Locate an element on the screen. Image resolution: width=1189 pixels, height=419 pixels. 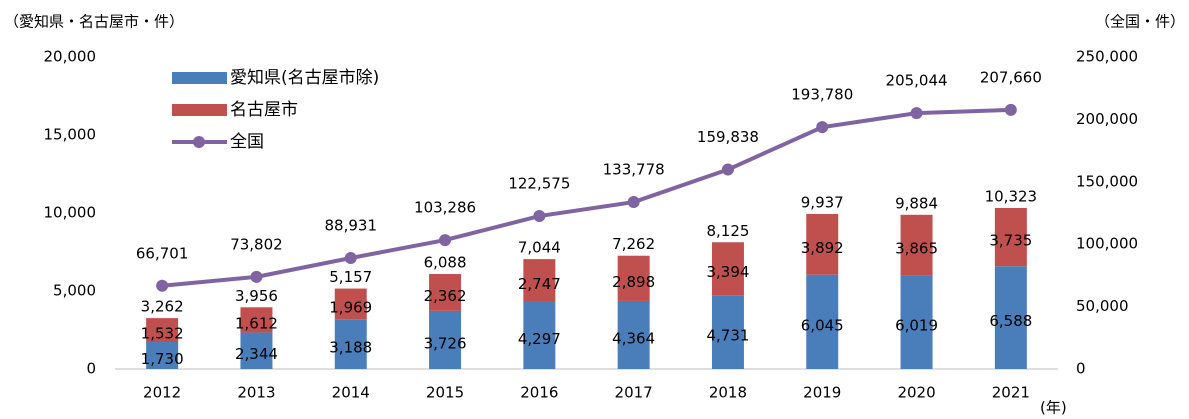
line-label: 103,286 is located at coordinates (445, 208).